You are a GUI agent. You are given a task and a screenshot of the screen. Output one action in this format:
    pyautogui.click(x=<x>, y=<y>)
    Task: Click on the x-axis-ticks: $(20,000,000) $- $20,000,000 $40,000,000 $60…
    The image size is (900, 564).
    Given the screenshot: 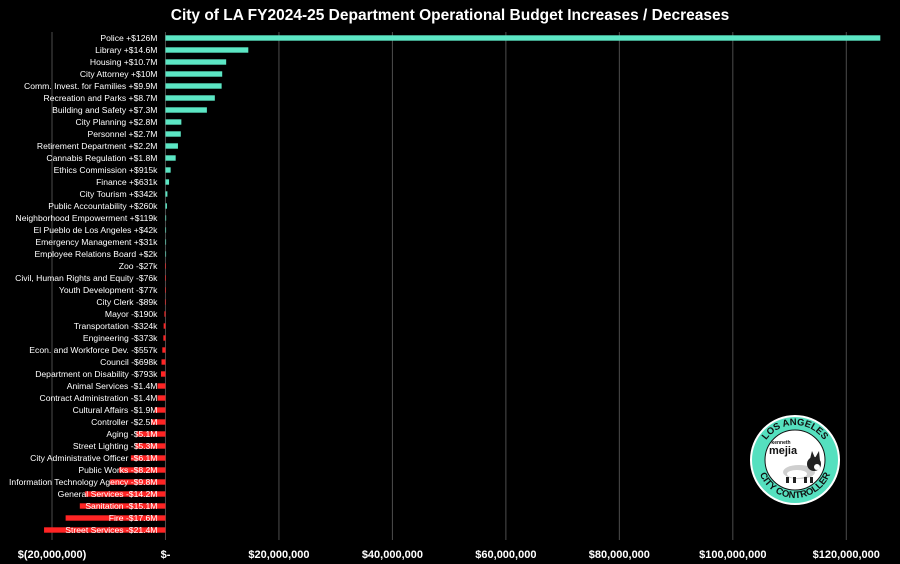 What is the action you would take?
    pyautogui.click(x=449, y=555)
    